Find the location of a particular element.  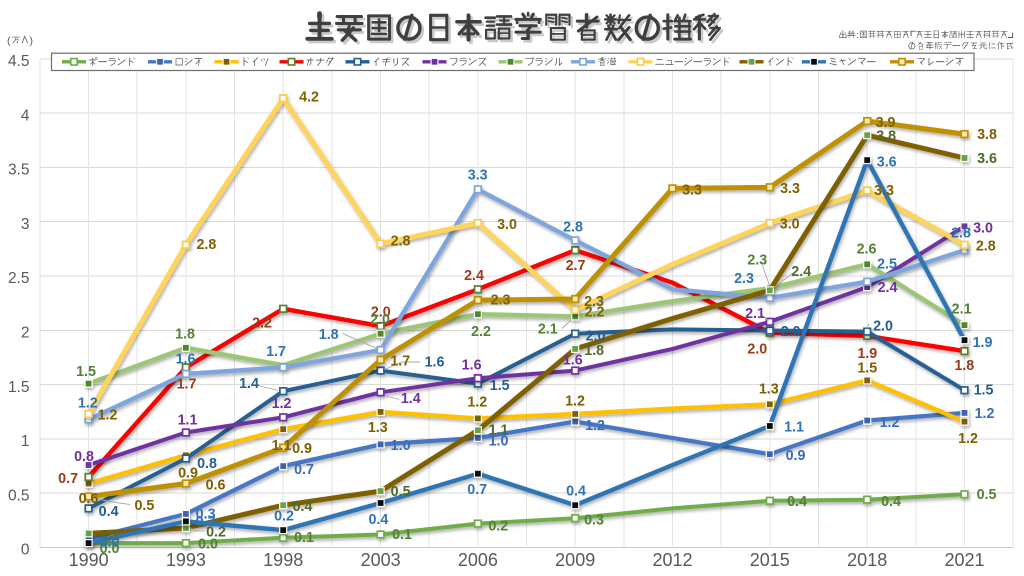

svg-text: 2.7 is located at coordinates (576, 266).